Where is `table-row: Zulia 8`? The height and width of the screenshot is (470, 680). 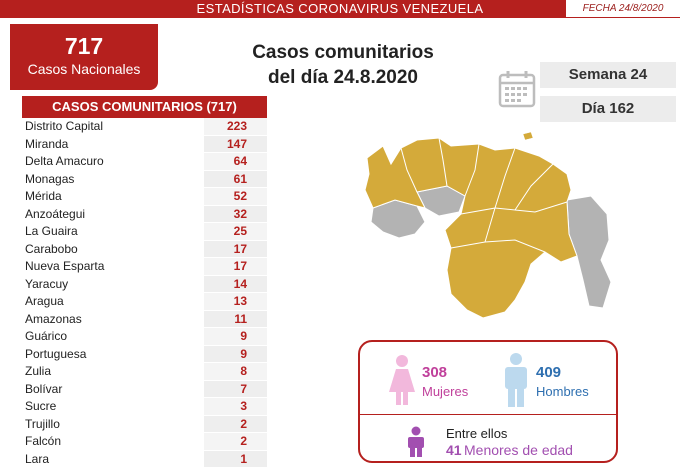
table-row: Zulia 8 is located at coordinates (144, 372).